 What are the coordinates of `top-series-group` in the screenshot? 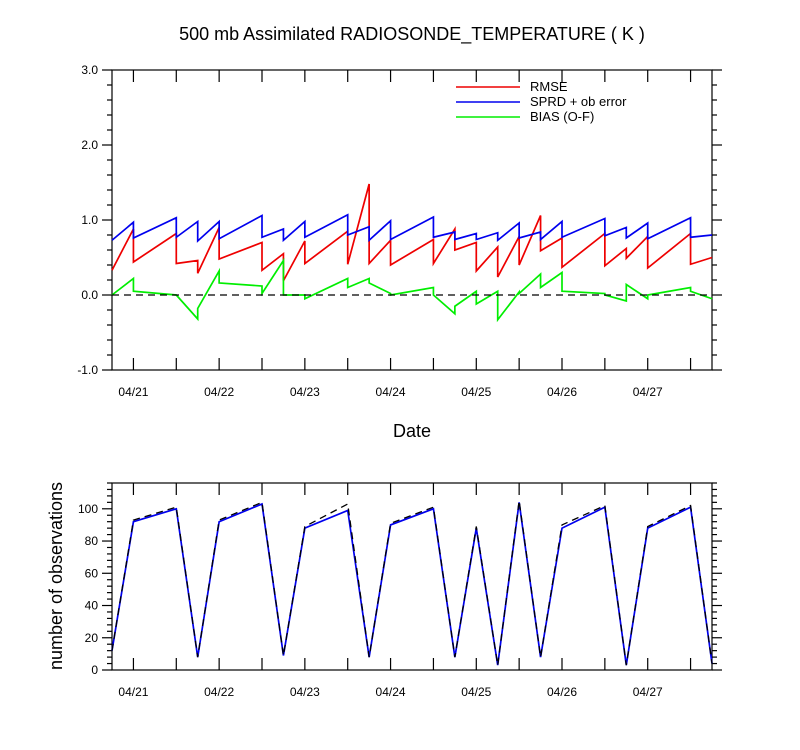 It's located at (412, 253).